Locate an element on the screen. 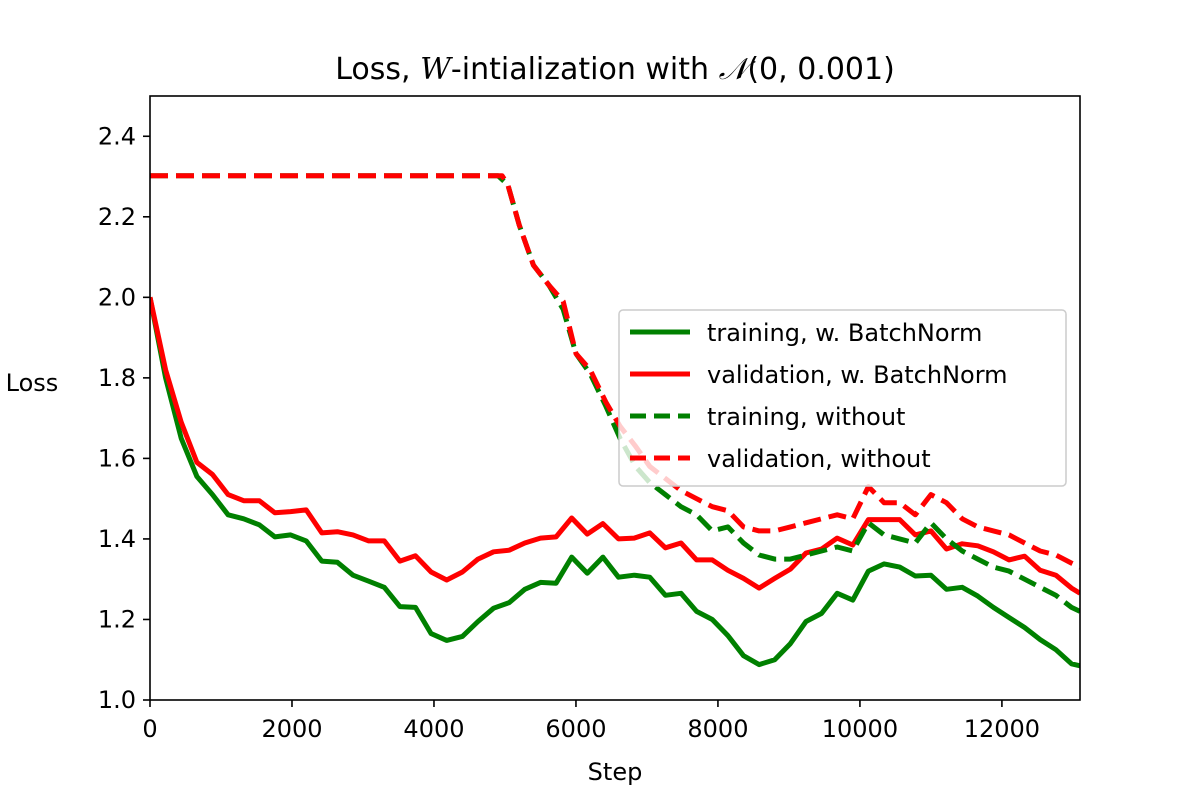 The height and width of the screenshot is (800, 1200). legend-box is located at coordinates (842, 398).